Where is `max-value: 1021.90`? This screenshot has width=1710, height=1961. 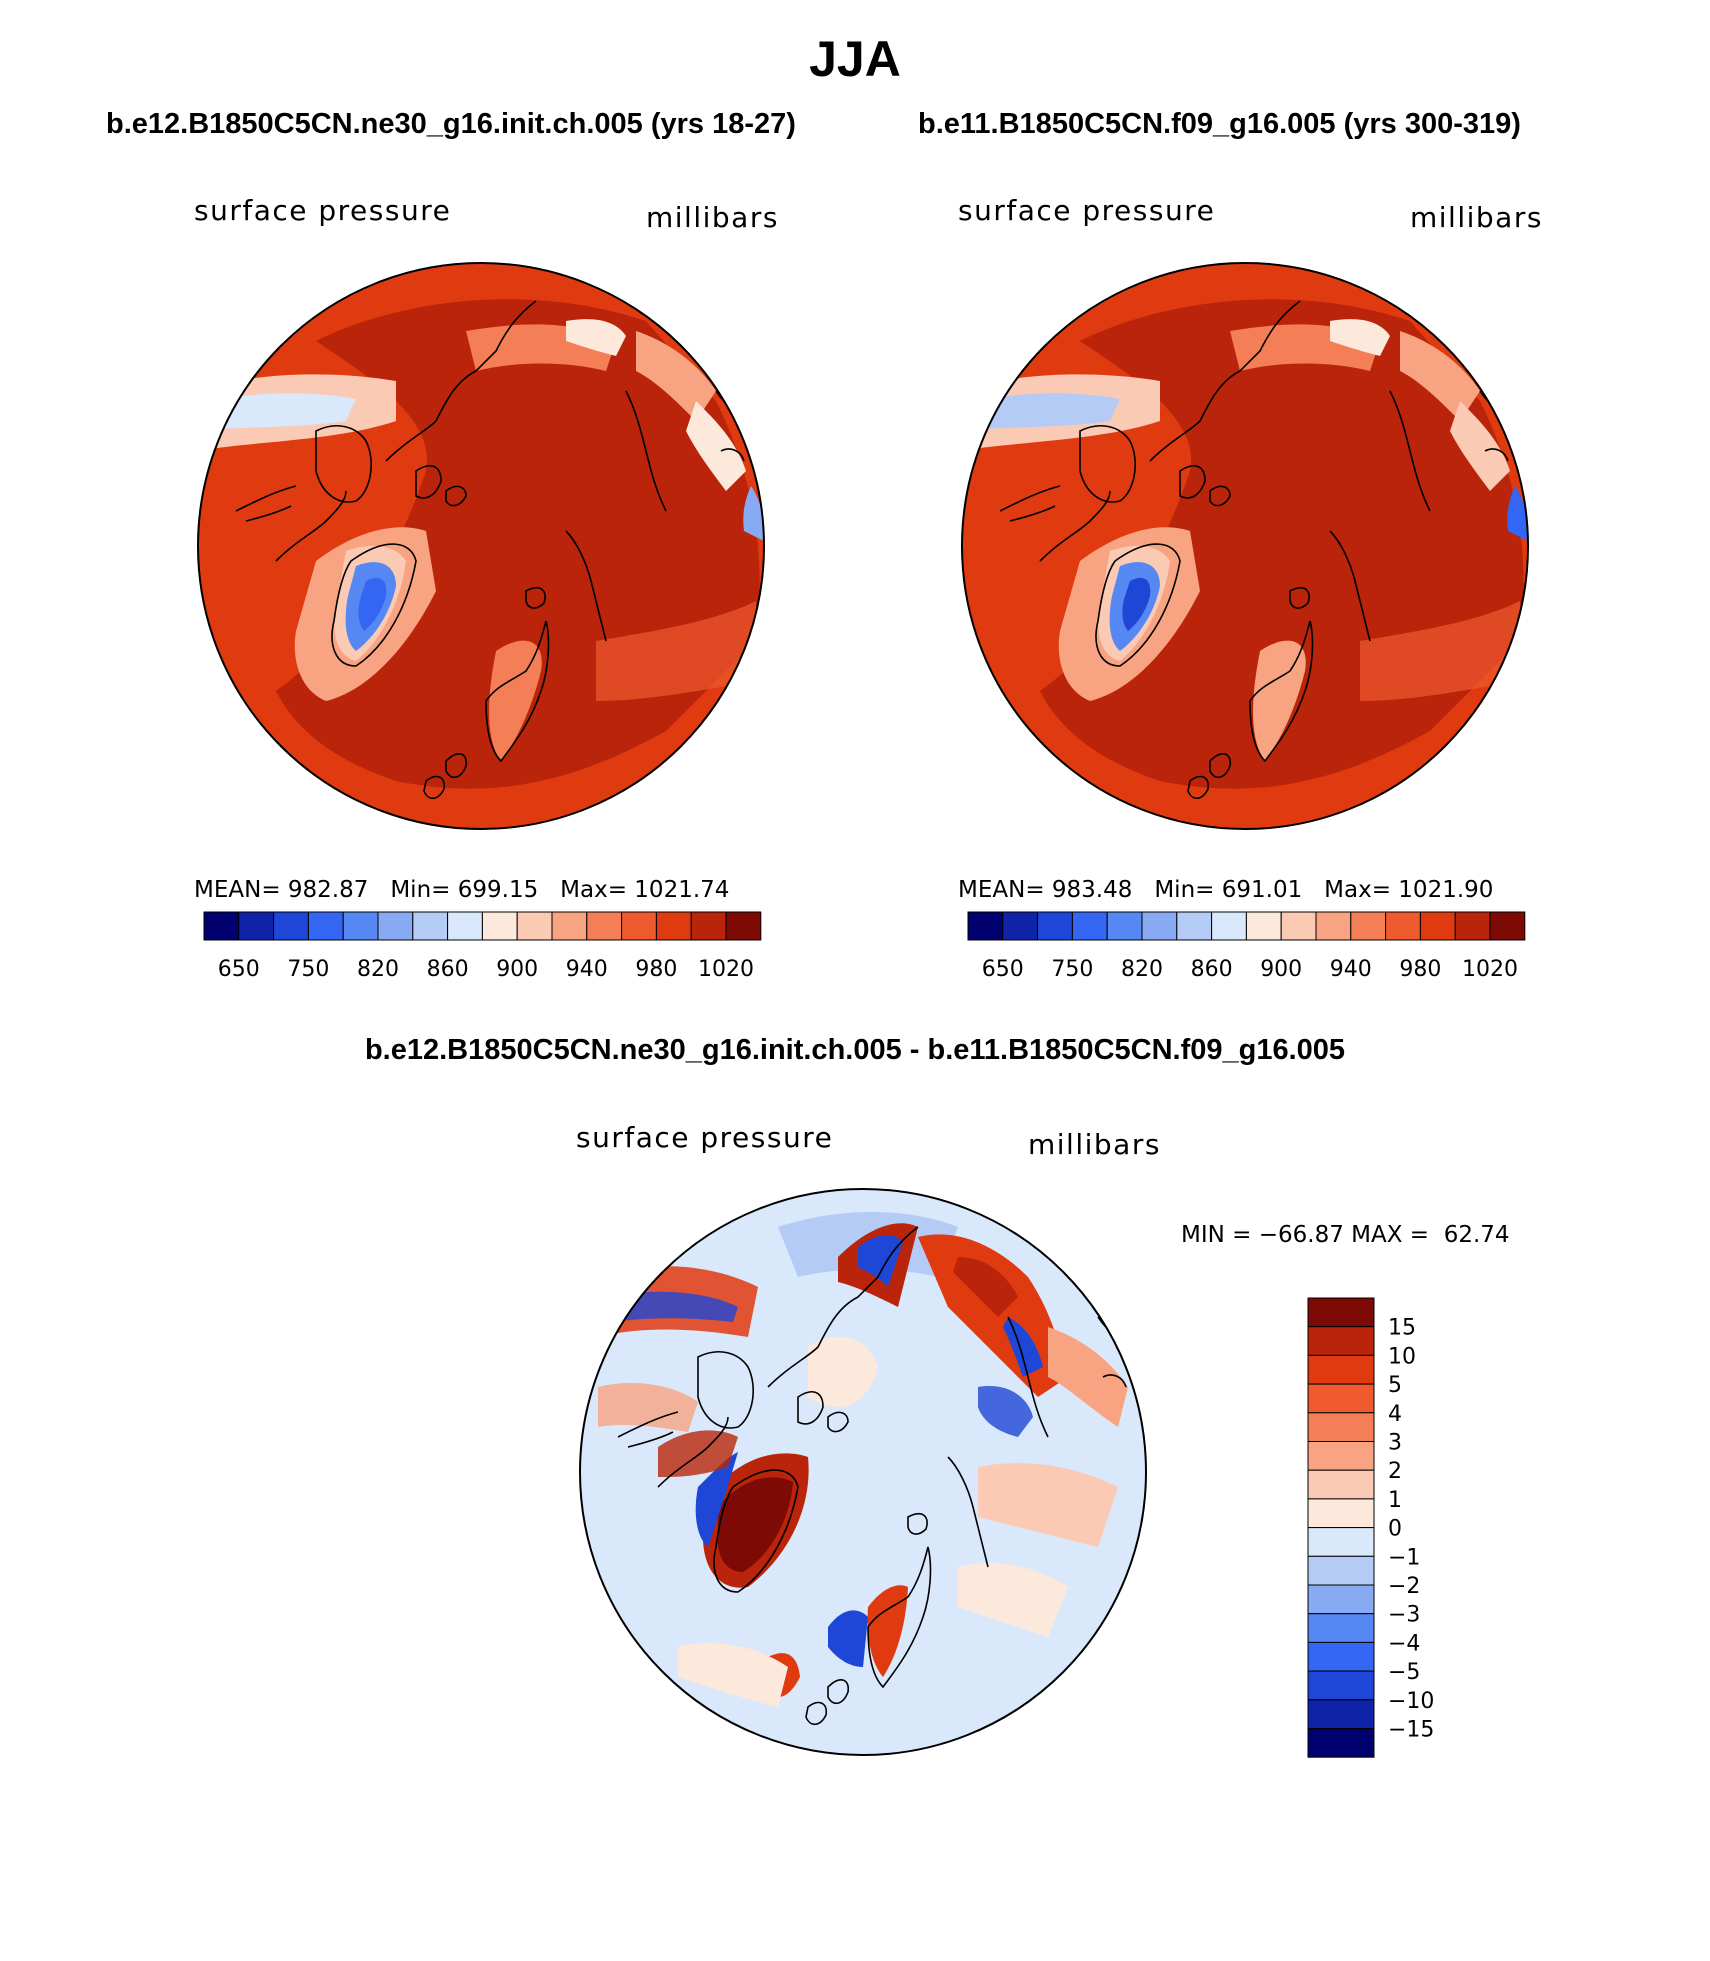
max-value: 1021.90 is located at coordinates (1446, 890).